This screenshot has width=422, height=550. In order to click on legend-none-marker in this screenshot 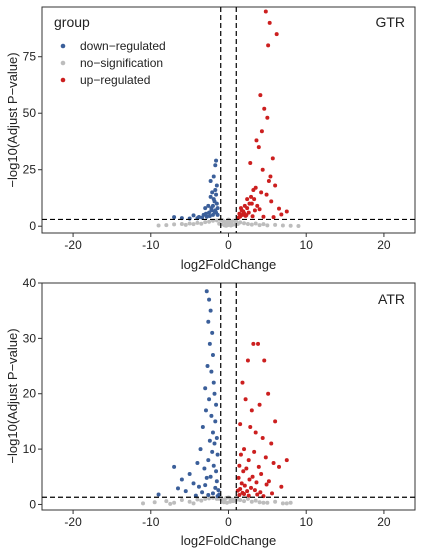, I will do `click(63, 63)`.